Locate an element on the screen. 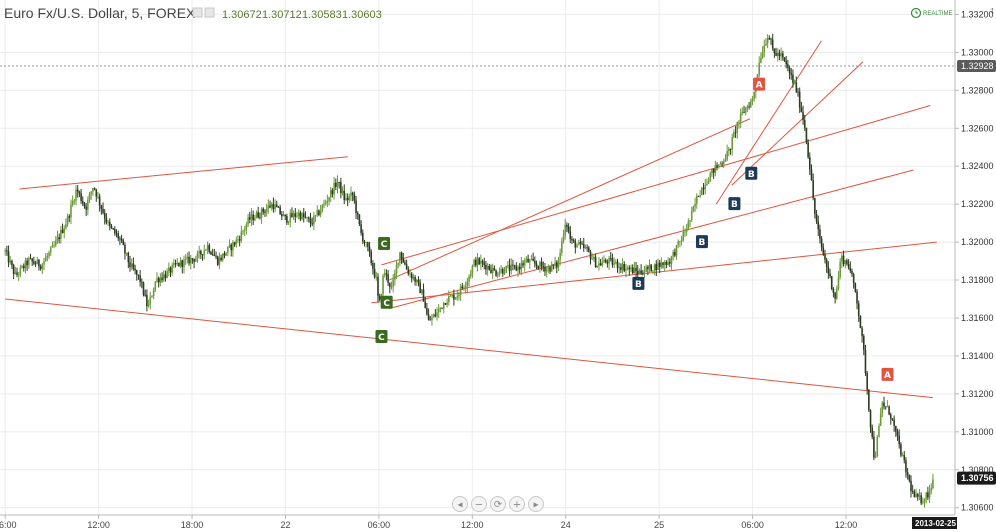 The image size is (996, 532). date-label: 2013-02-25 is located at coordinates (934, 523).